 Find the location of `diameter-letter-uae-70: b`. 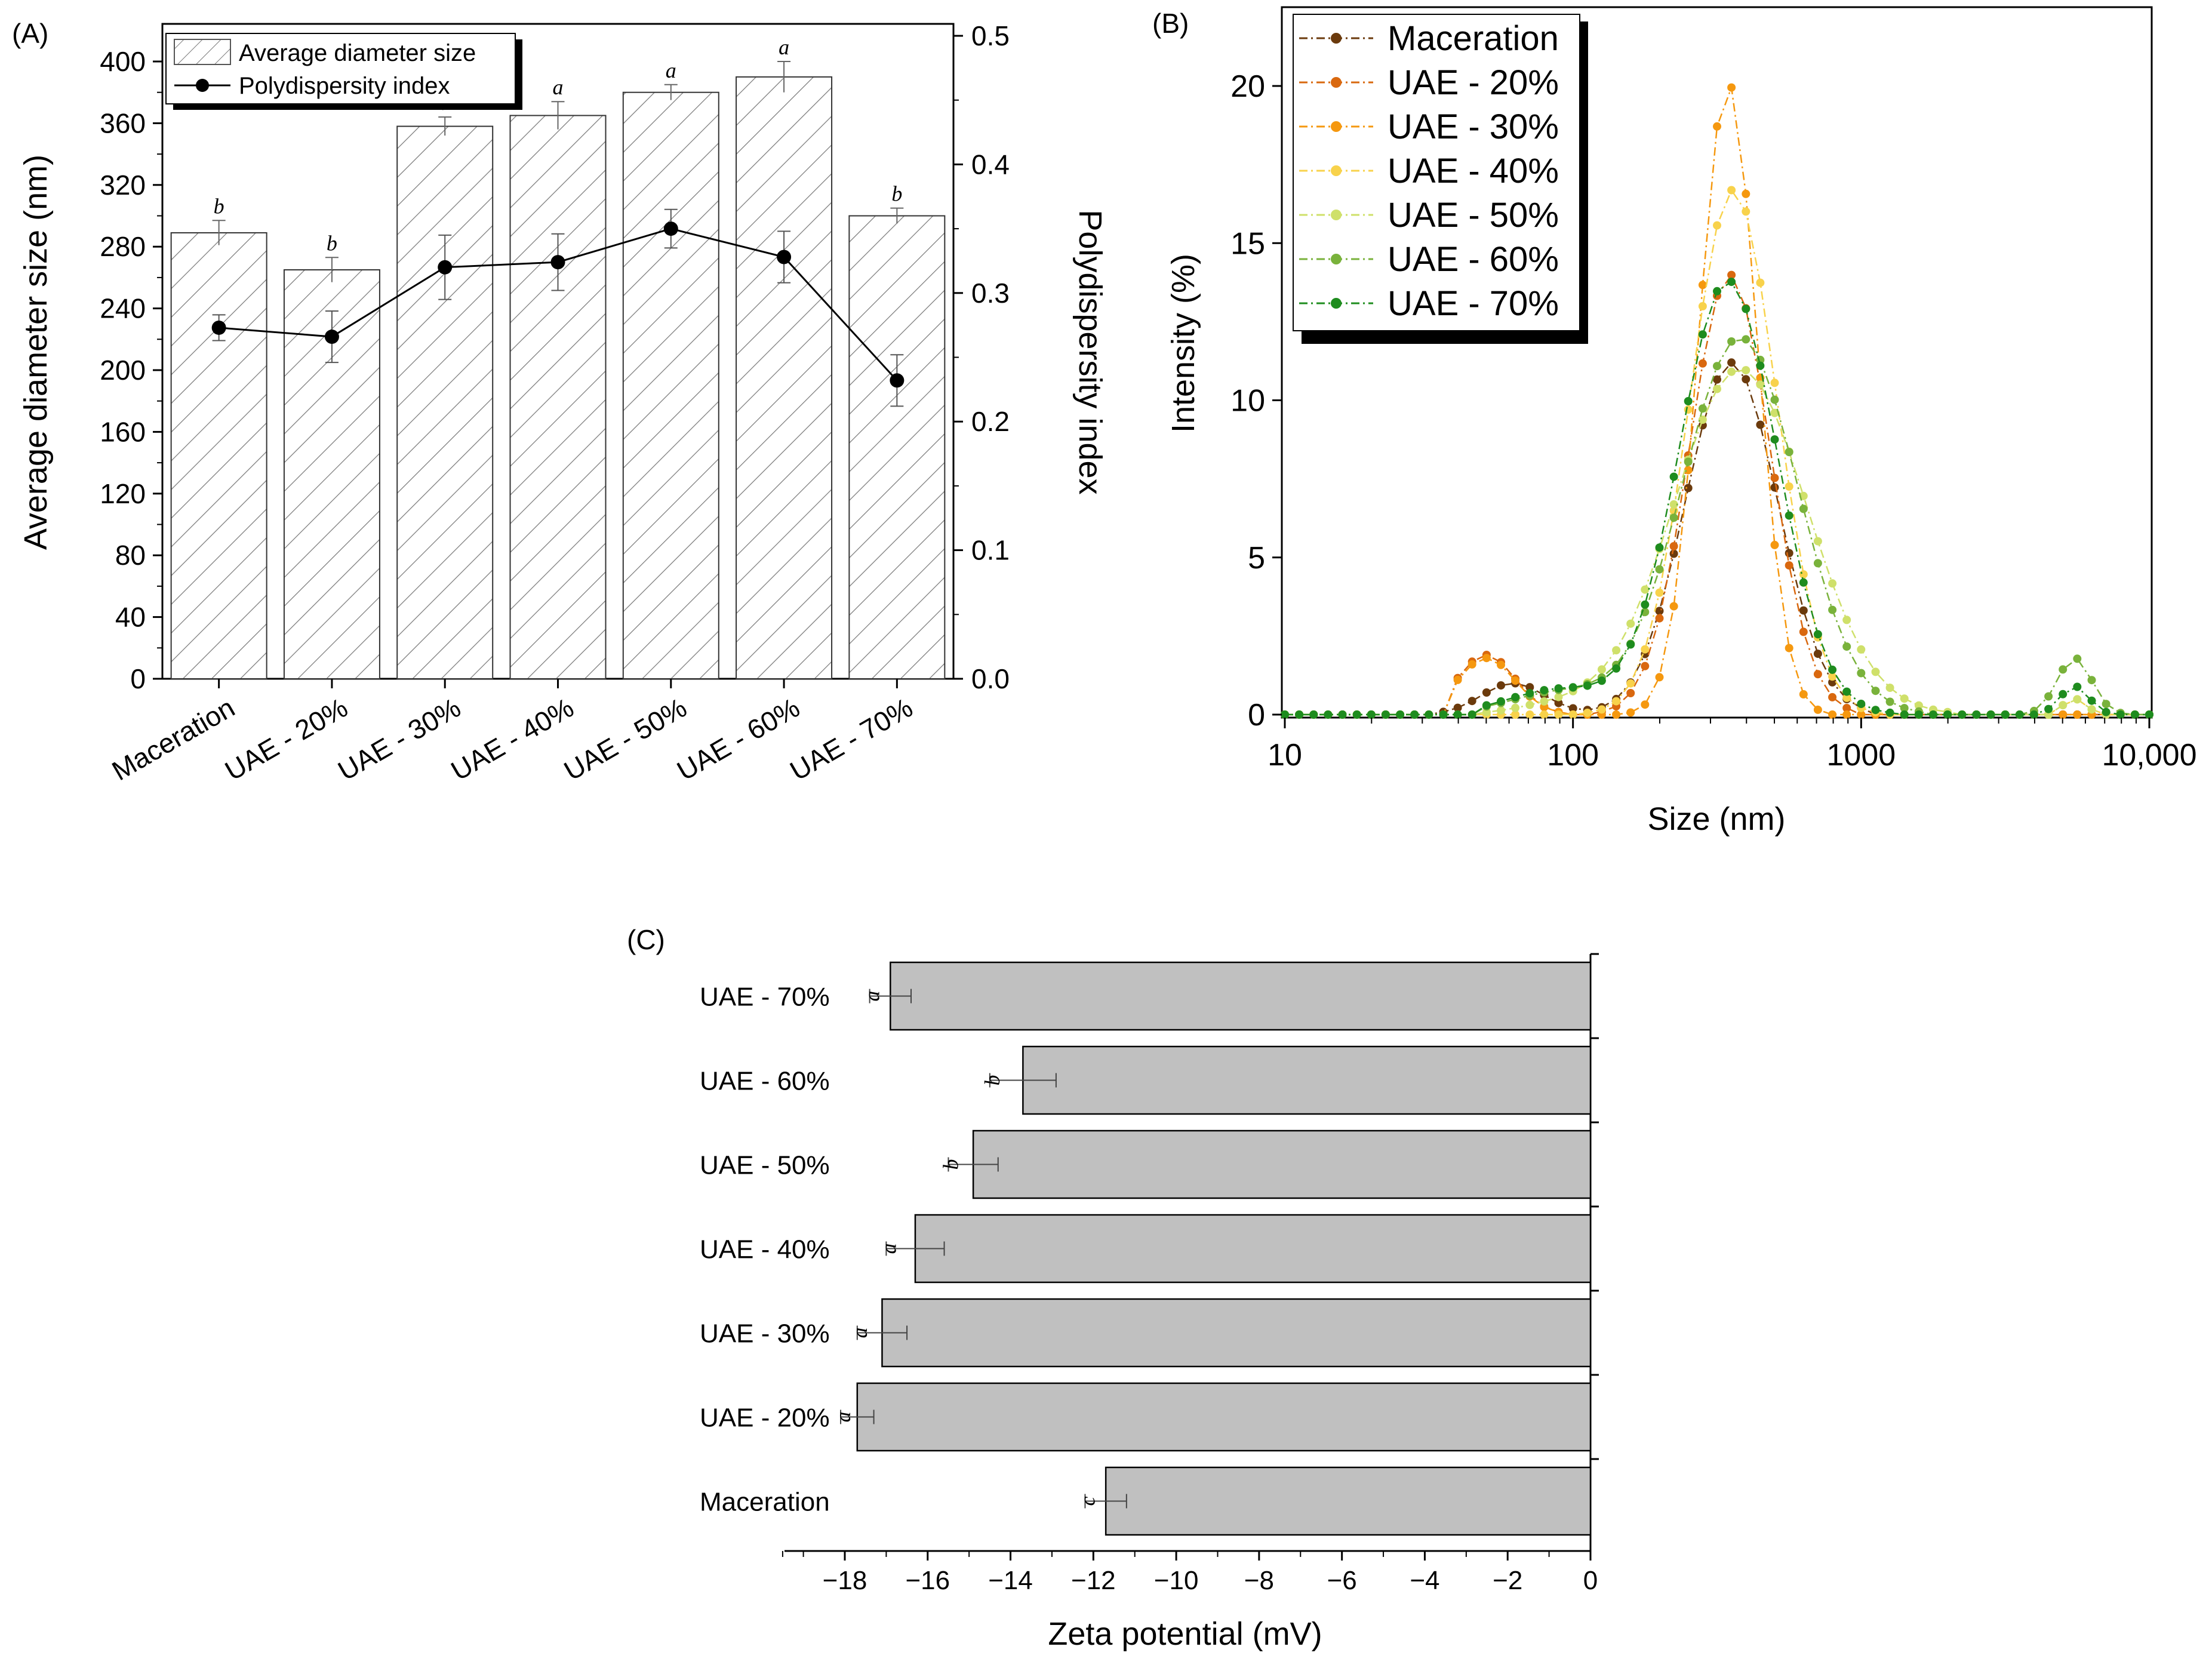

diameter-letter-uae-70: b is located at coordinates (896, 194).